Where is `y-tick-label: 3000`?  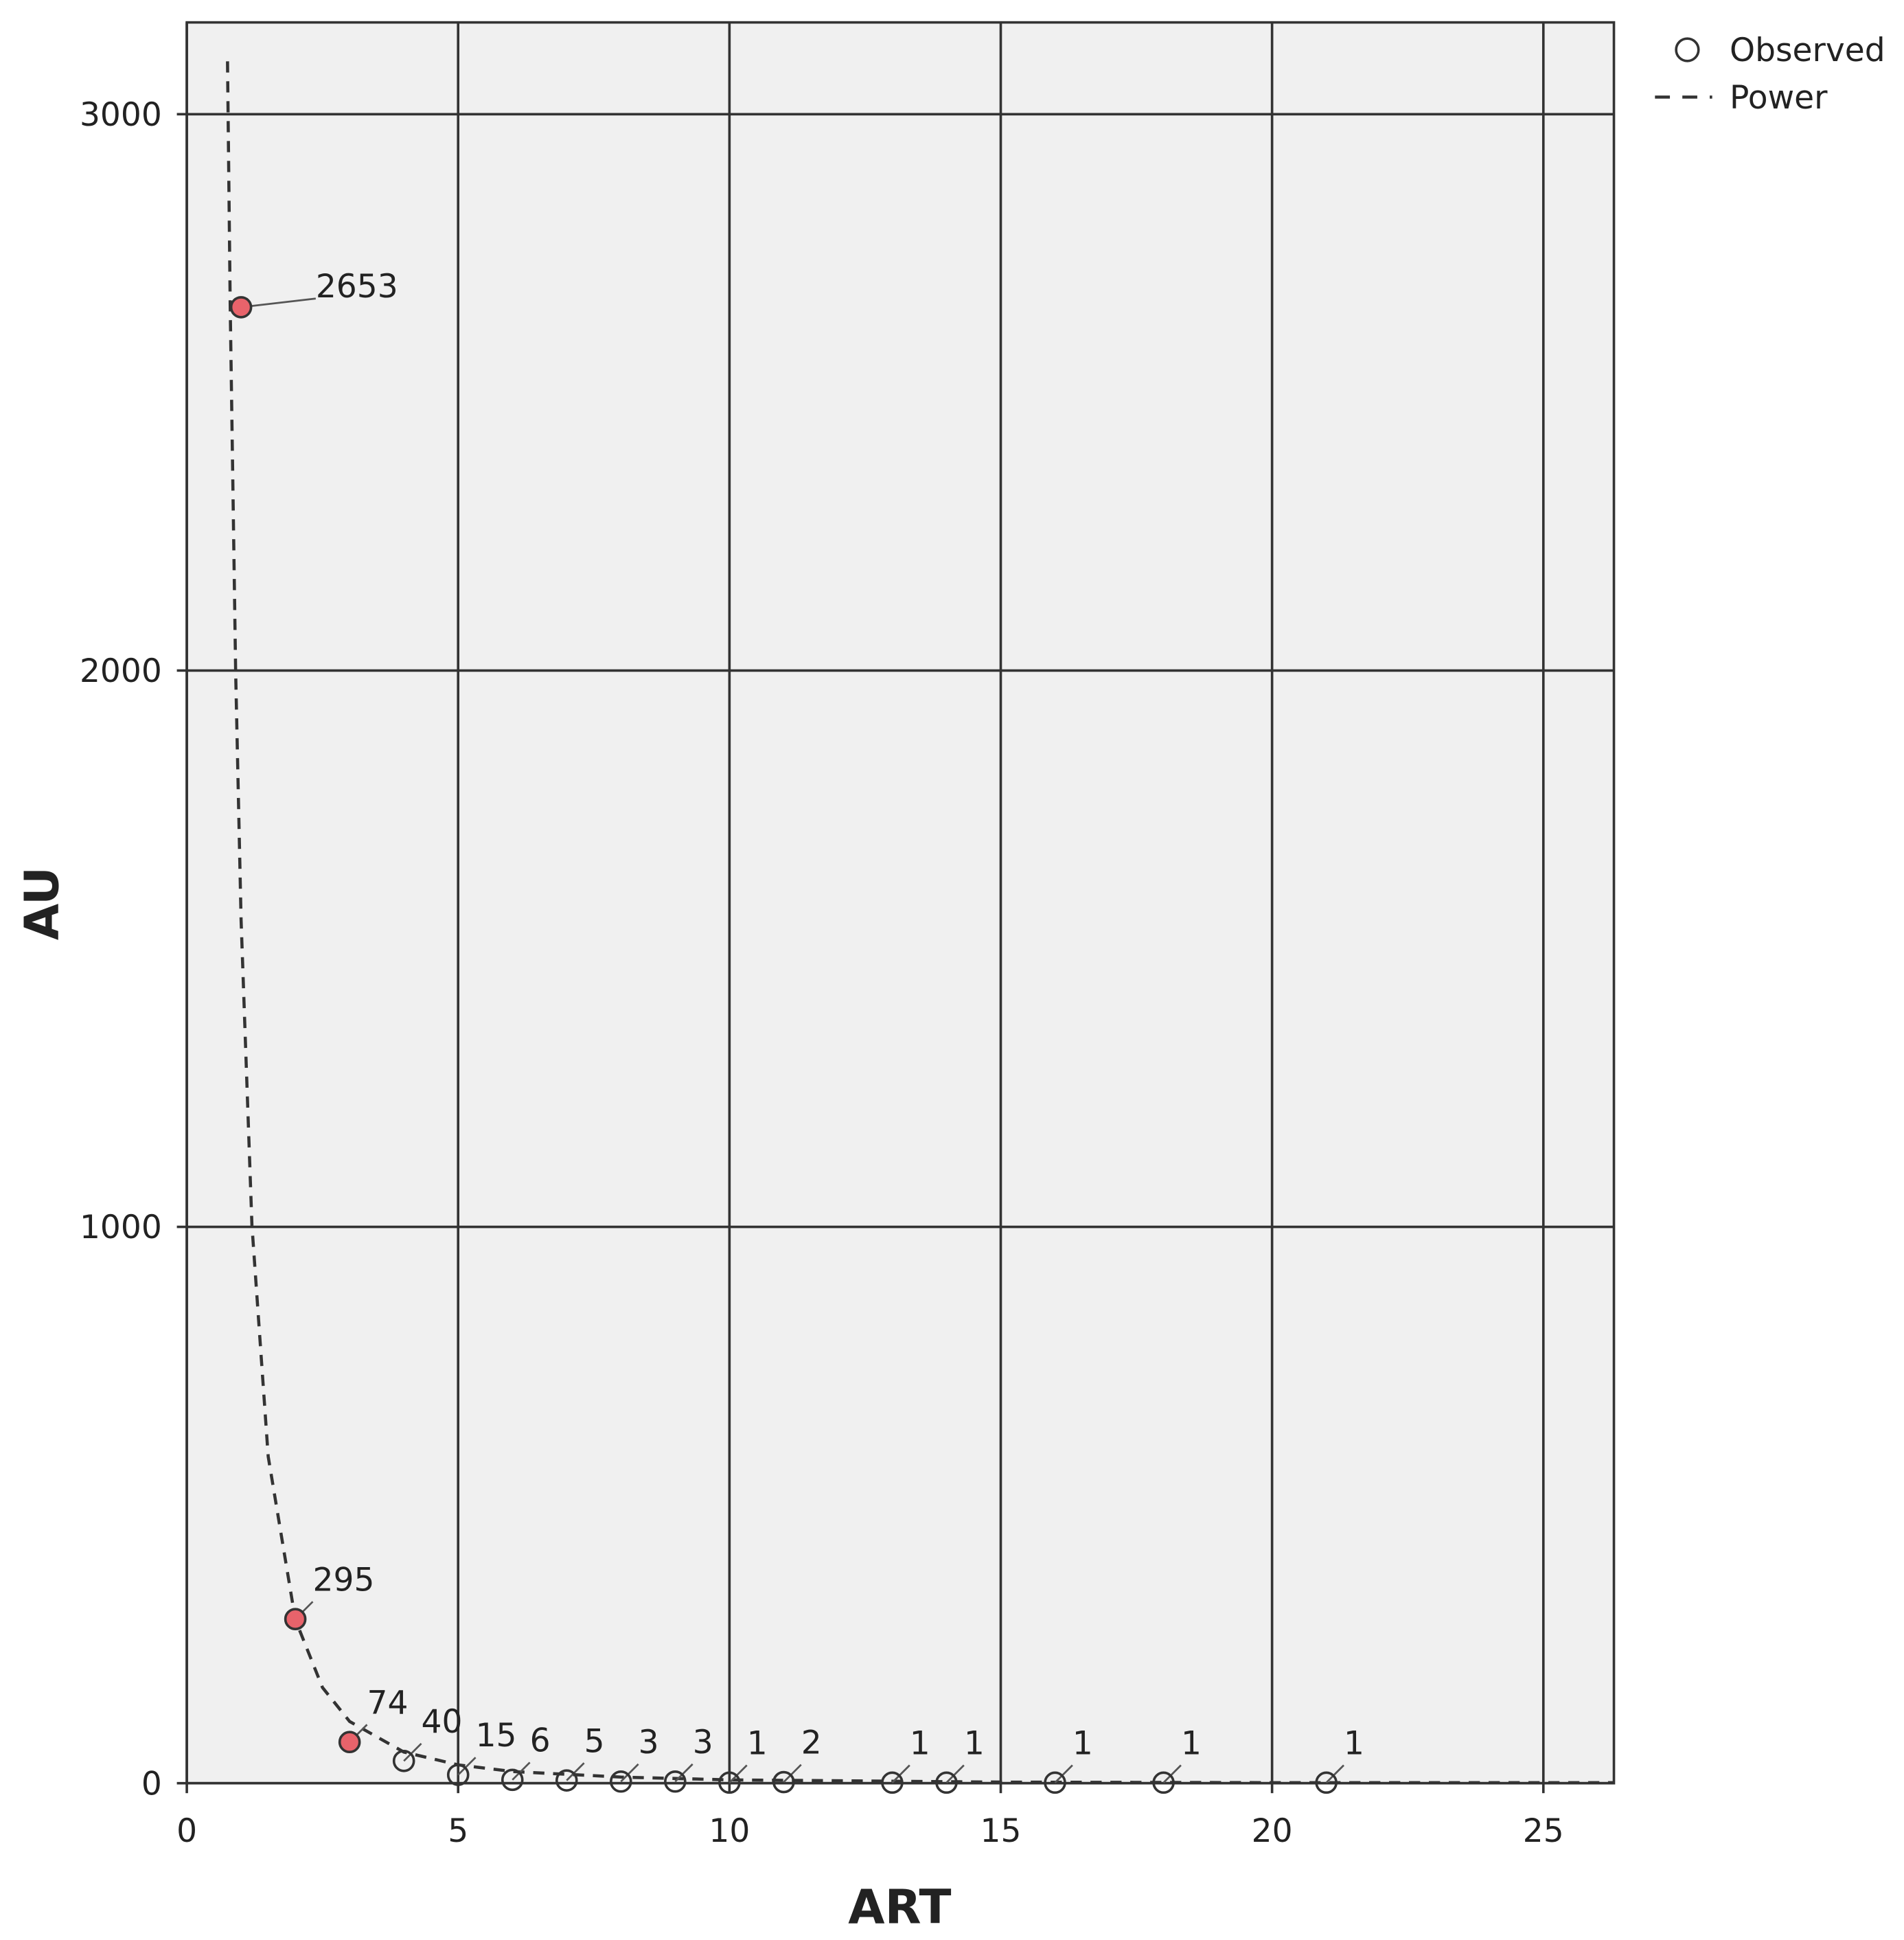
y-tick-label: 3000 is located at coordinates (121, 115).